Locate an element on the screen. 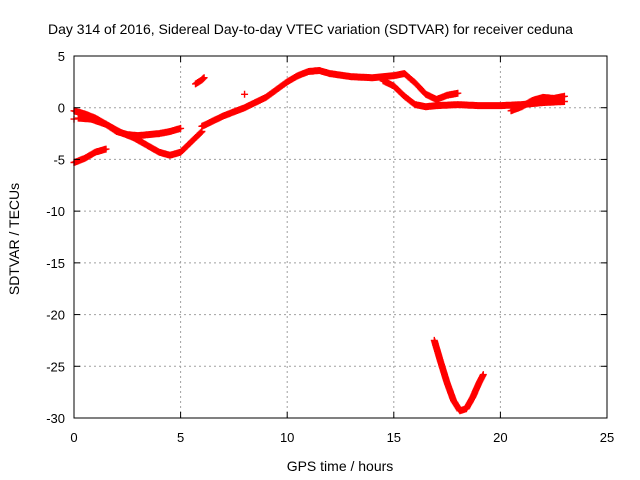  x-tick-label: 20 is located at coordinates (500, 437).